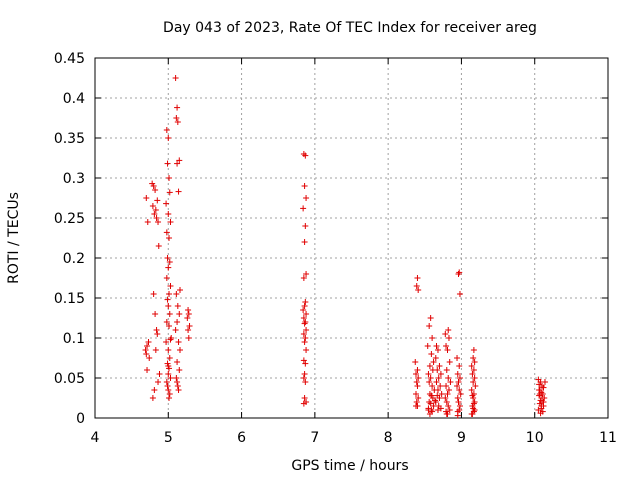  I want to click on x-tick-label: 11, so click(608, 438).